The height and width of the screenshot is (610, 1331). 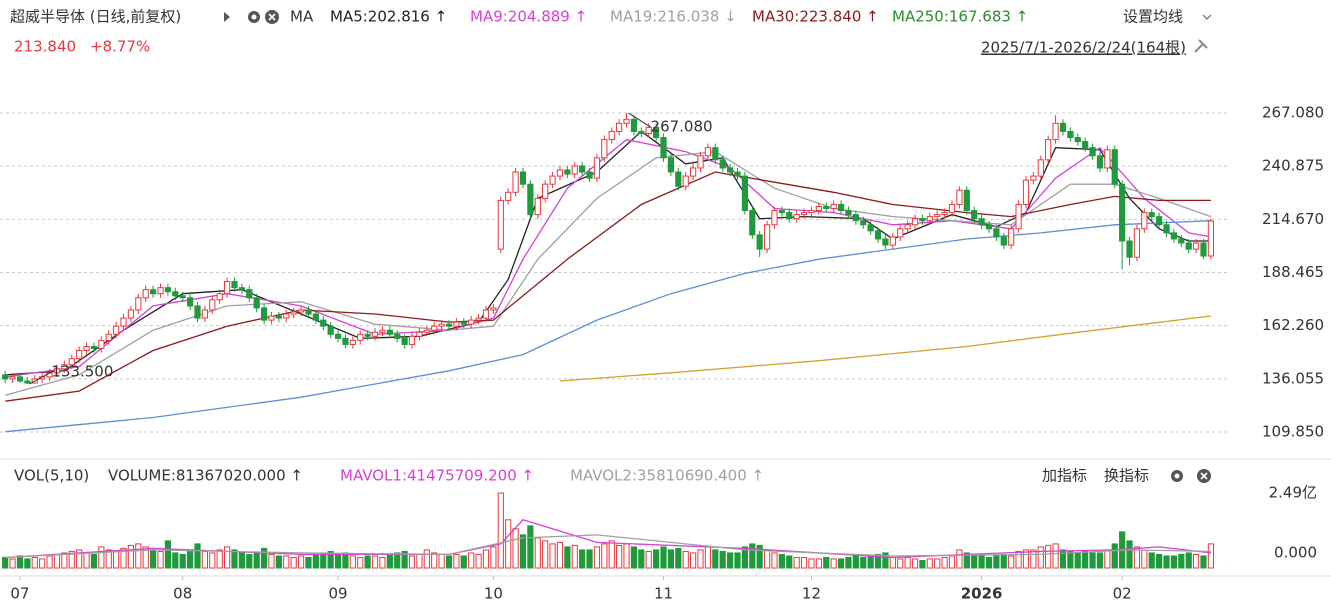 What do you see at coordinates (1153, 17) in the screenshot?
I see `ma-settings: 设置均线` at bounding box center [1153, 17].